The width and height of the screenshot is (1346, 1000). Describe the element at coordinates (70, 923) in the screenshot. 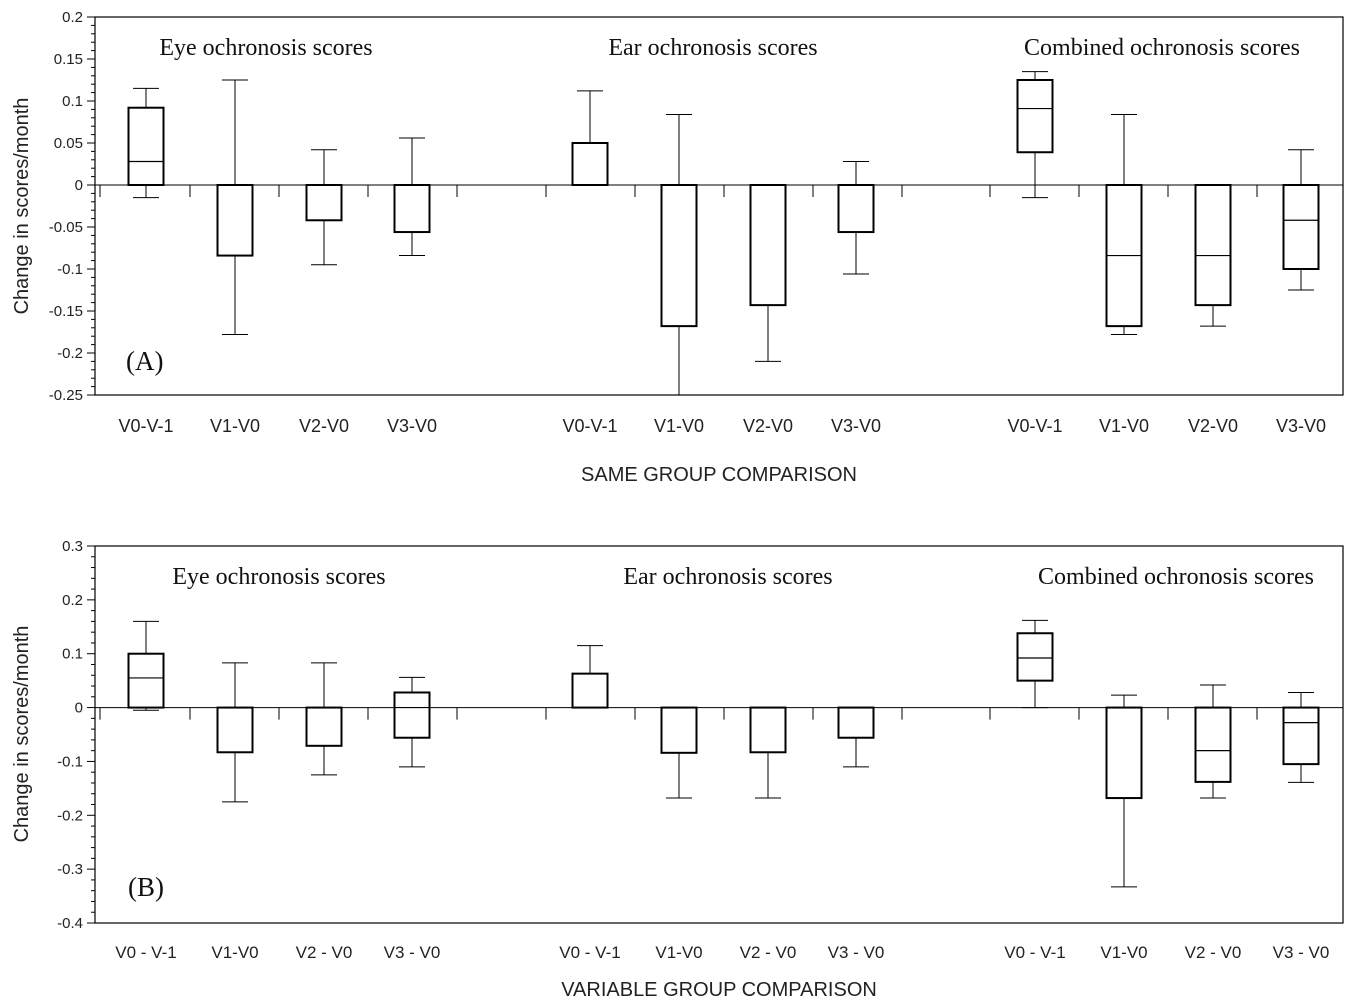

I see `y-tick-label: -0.4` at that location.